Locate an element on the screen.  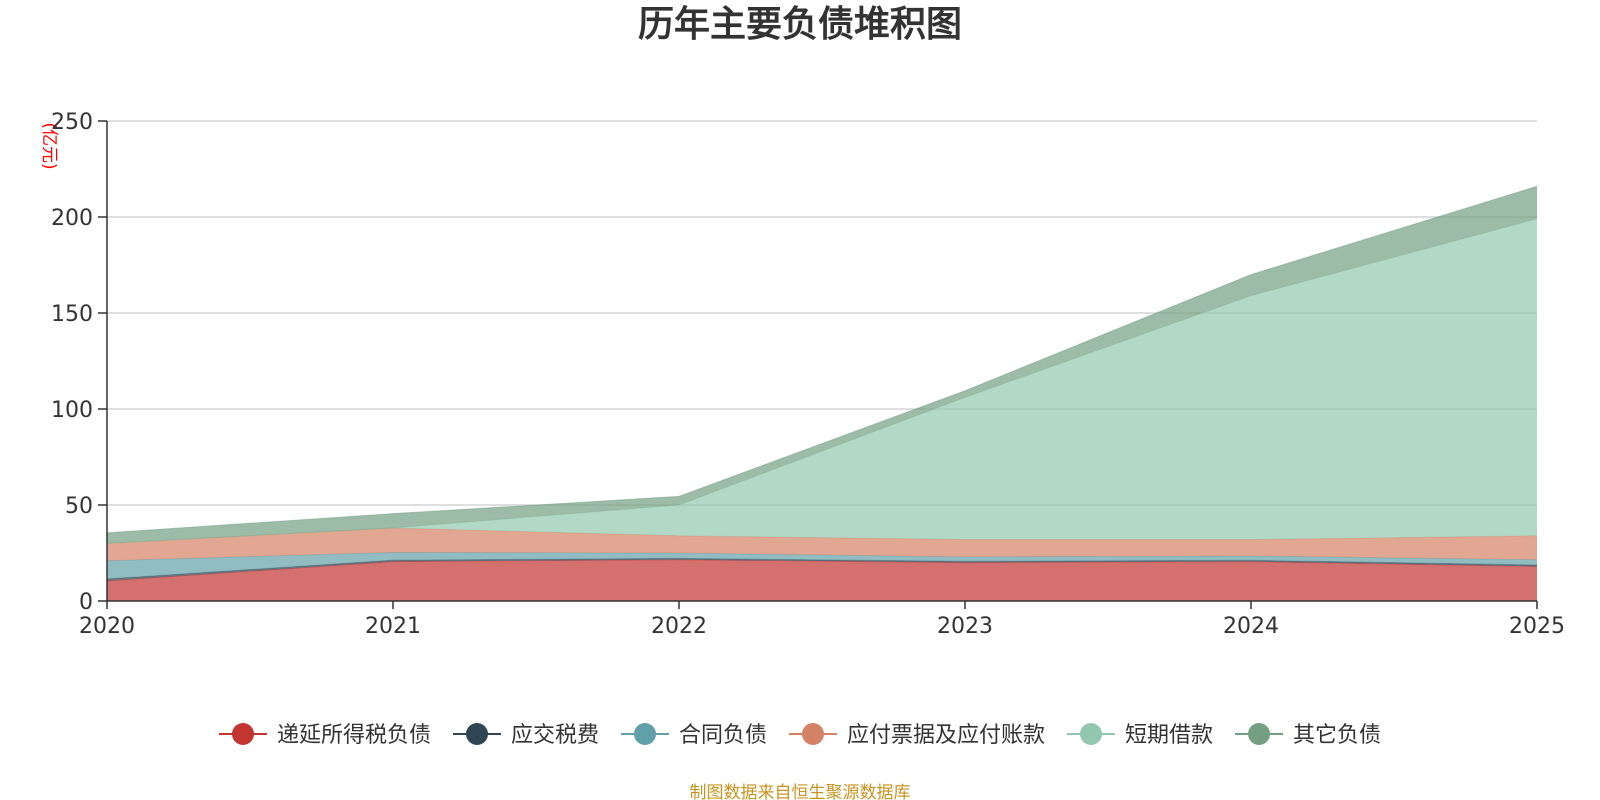
legend-item: 应付票据及应付账款 is located at coordinates (917, 735).